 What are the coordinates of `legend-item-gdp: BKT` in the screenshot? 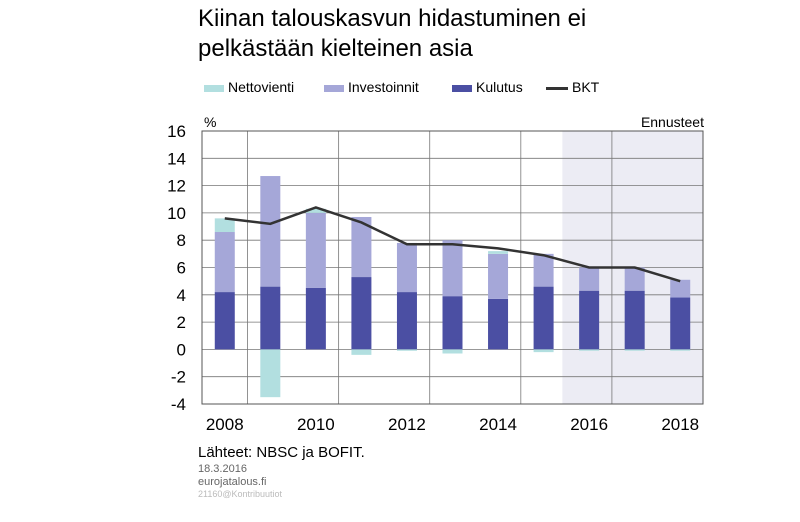 It's located at (572, 87).